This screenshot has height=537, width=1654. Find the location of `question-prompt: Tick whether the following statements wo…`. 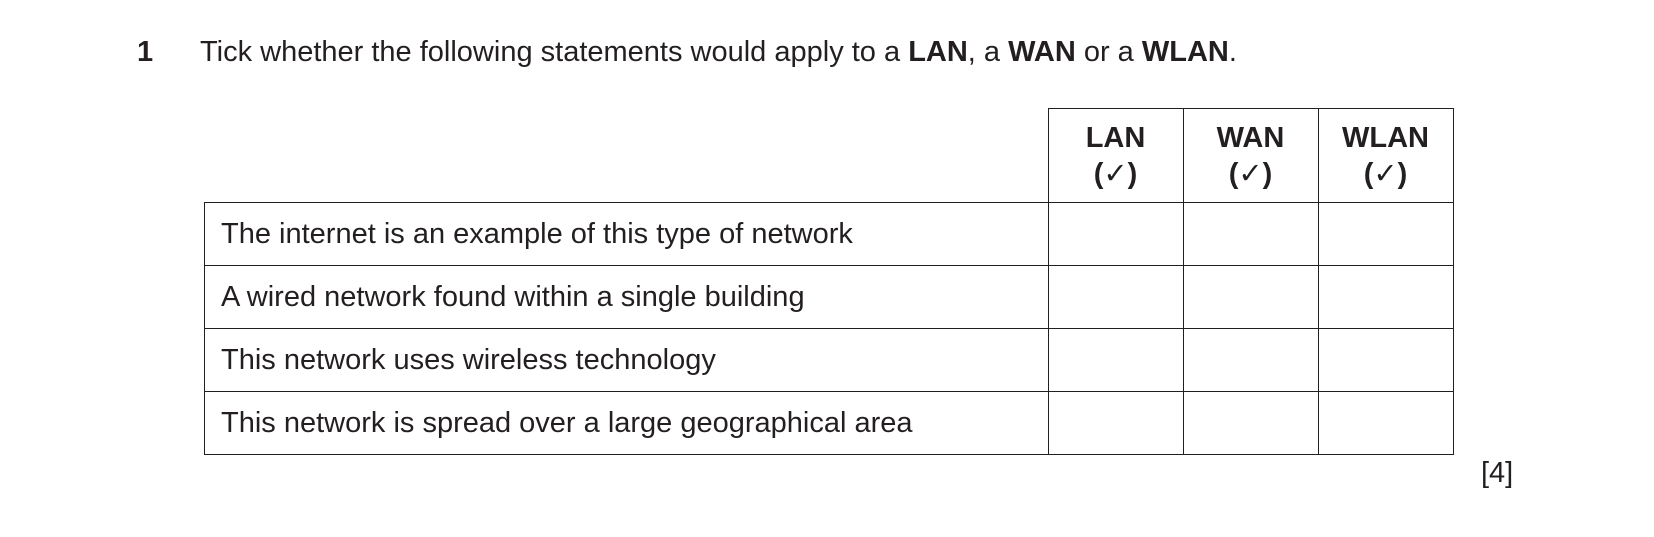

question-prompt: Tick whether the following statements wo… is located at coordinates (718, 52).